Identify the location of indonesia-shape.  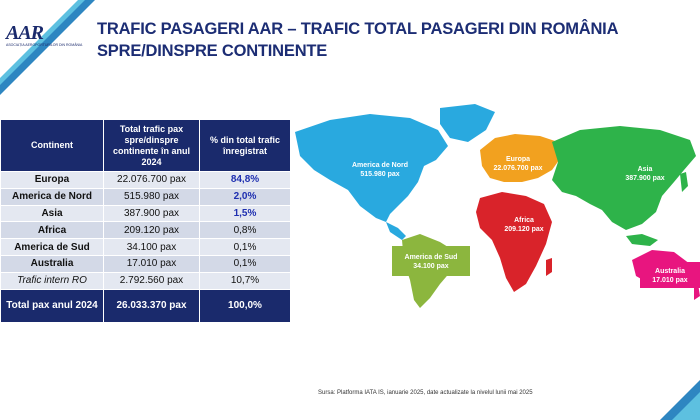
(642, 240).